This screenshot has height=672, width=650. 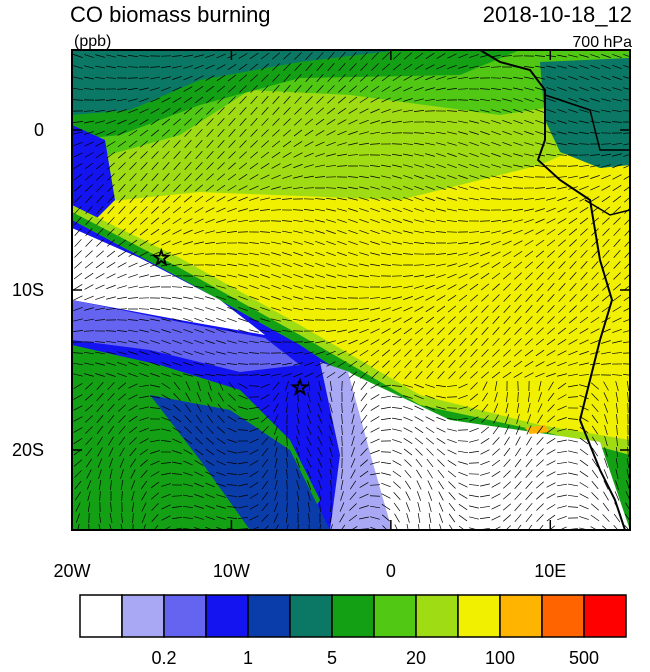 What do you see at coordinates (92, 41) in the screenshot?
I see `units: (ppb)` at bounding box center [92, 41].